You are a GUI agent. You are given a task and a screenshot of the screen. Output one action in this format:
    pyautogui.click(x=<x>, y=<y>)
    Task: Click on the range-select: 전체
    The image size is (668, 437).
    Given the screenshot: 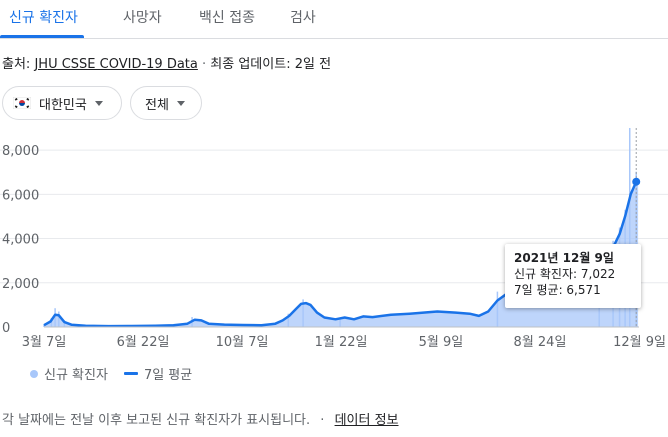 What is the action you would take?
    pyautogui.click(x=166, y=103)
    